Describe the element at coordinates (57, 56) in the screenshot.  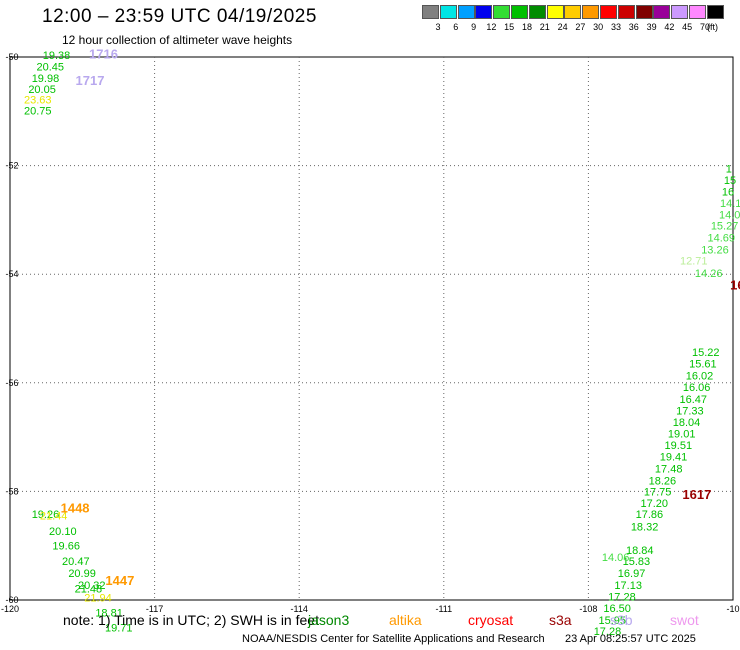
I see `wave-height-label: 19.38` at that location.